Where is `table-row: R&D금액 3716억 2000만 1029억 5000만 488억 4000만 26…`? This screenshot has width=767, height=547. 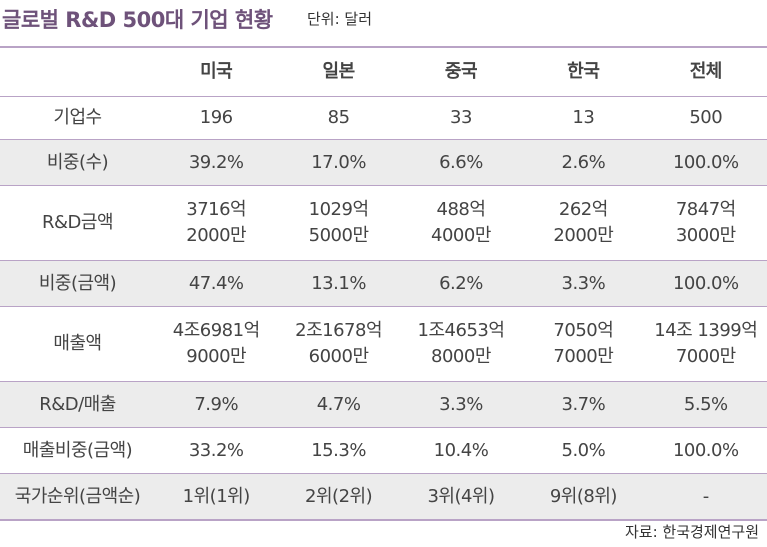 table-row: R&D금액 3716억 2000만 1029억 5000만 488억 4000만 26… is located at coordinates (383, 223).